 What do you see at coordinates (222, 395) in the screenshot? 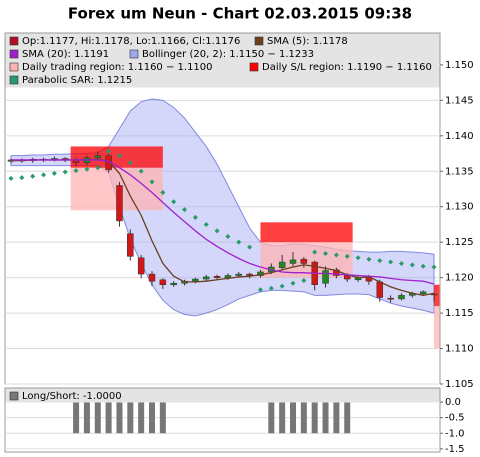
I see `sub-legend-box` at bounding box center [222, 395].